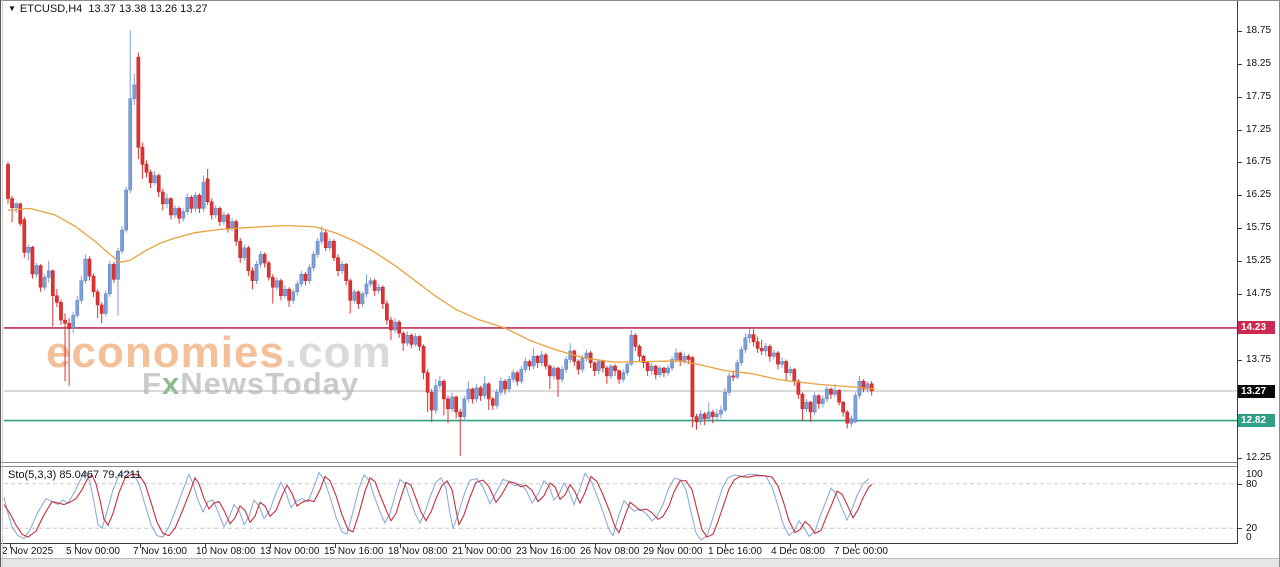 Image resolution: width=1280 pixels, height=567 pixels. Describe the element at coordinates (418, 551) in the screenshot. I see `time-axis-label: 18 Nov 08:00` at that location.